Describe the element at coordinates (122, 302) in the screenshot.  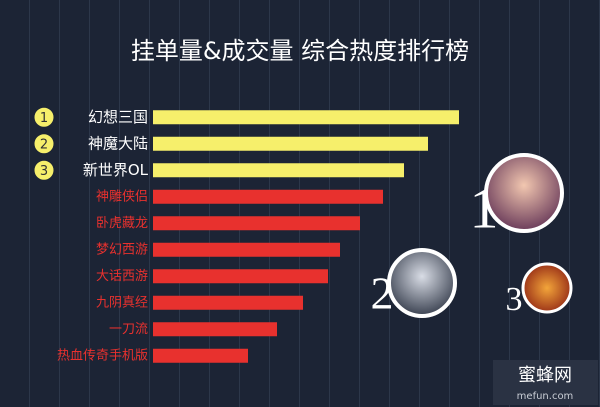
I see `category-label: 九阴真经` at that location.